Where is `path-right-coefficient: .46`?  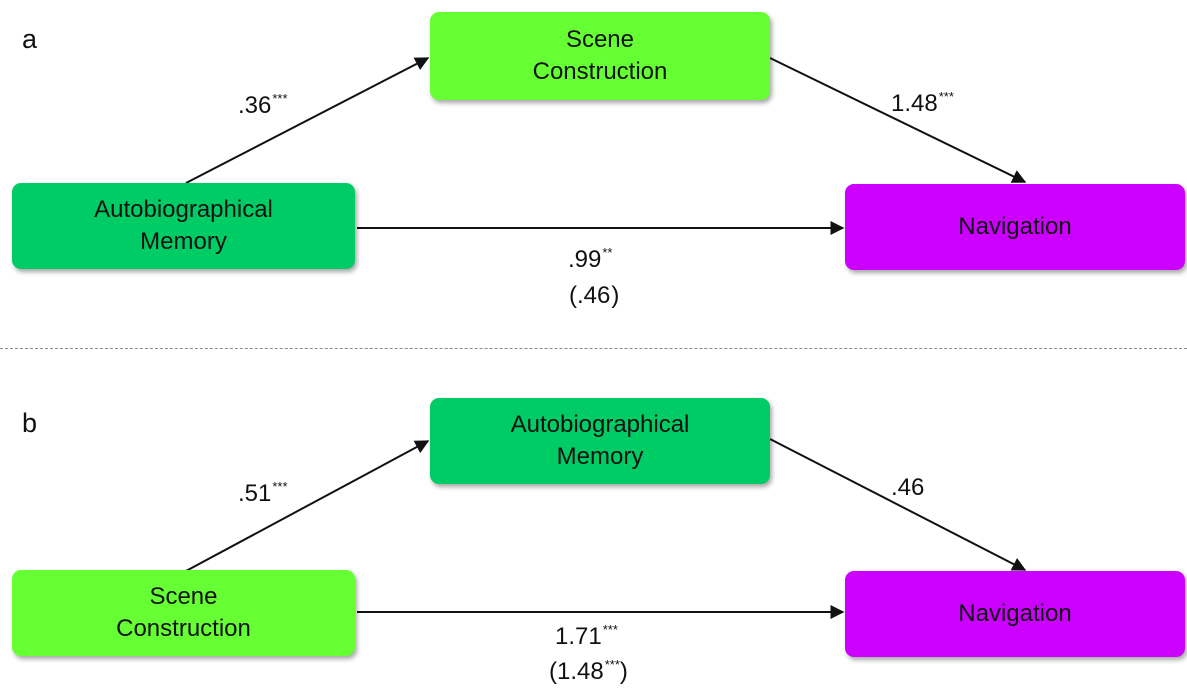 path-right-coefficient: .46 is located at coordinates (908, 488).